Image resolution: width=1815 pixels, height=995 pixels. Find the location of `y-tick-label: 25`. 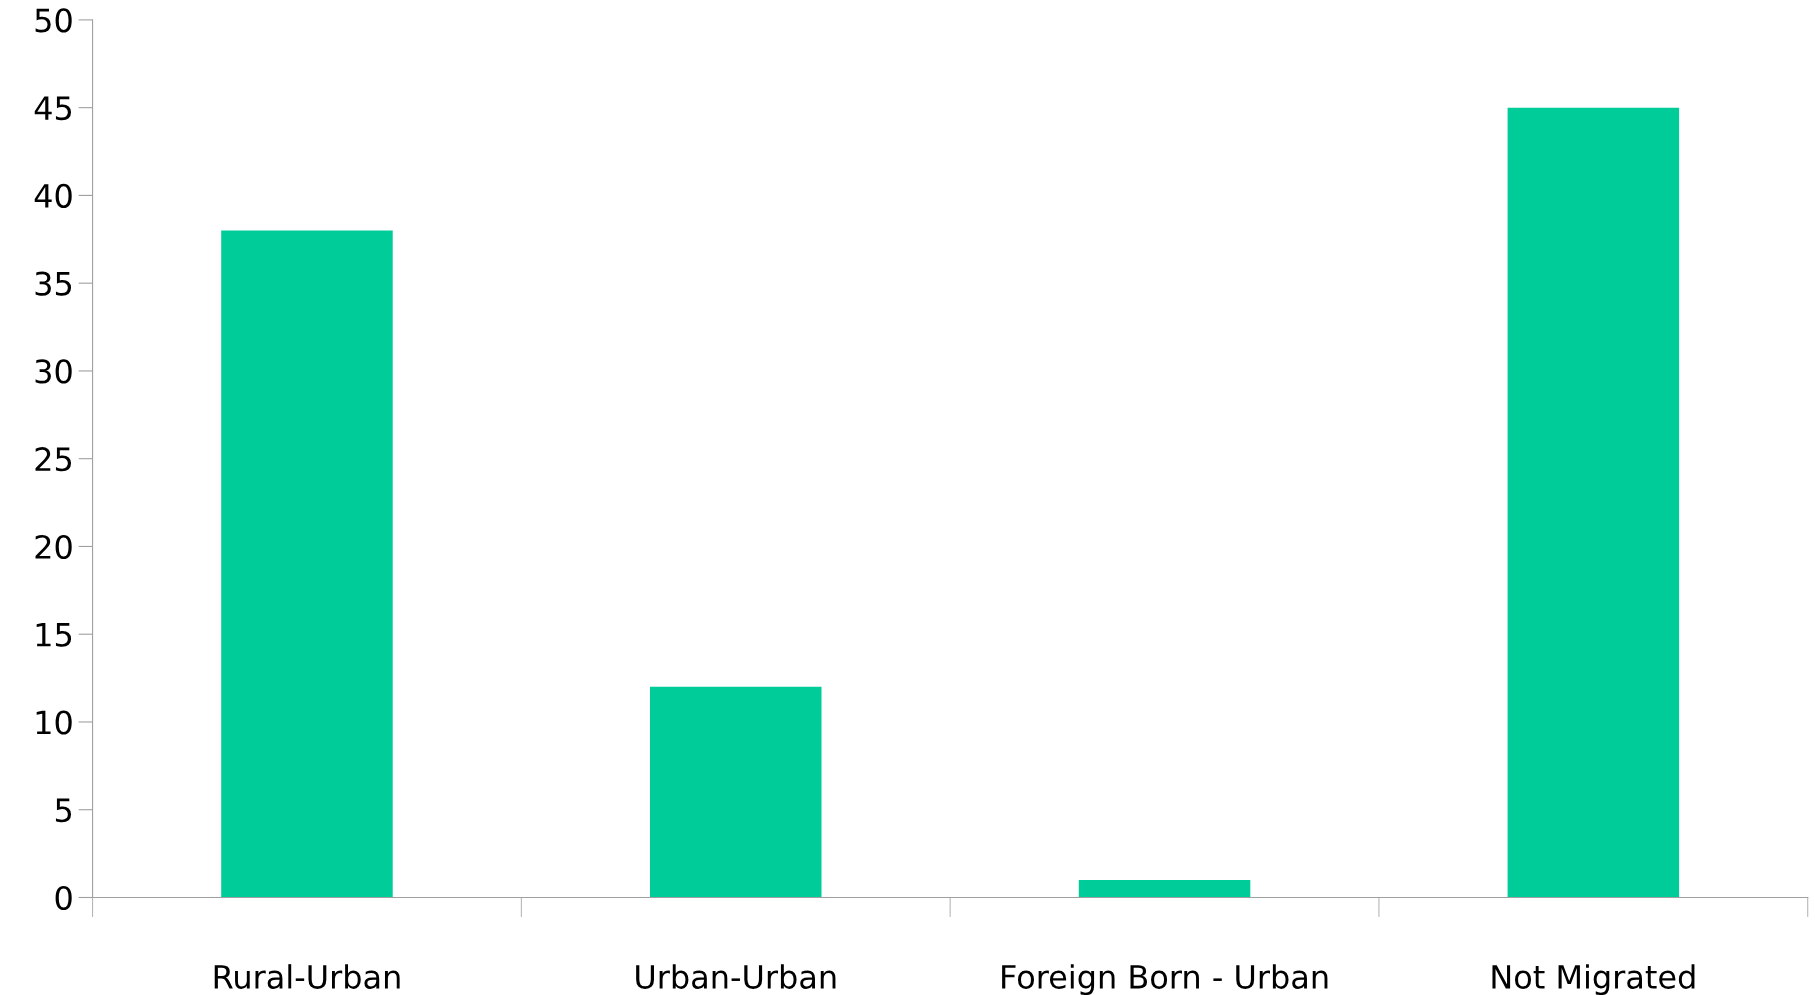

y-tick-label: 25 is located at coordinates (53, 459).